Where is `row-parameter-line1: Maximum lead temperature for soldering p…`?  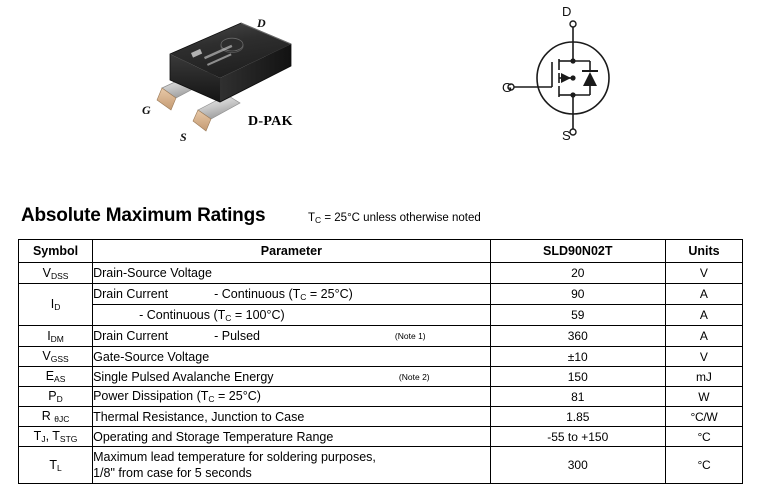
row-parameter-line1: Maximum lead temperature for soldering p… is located at coordinates (234, 457).